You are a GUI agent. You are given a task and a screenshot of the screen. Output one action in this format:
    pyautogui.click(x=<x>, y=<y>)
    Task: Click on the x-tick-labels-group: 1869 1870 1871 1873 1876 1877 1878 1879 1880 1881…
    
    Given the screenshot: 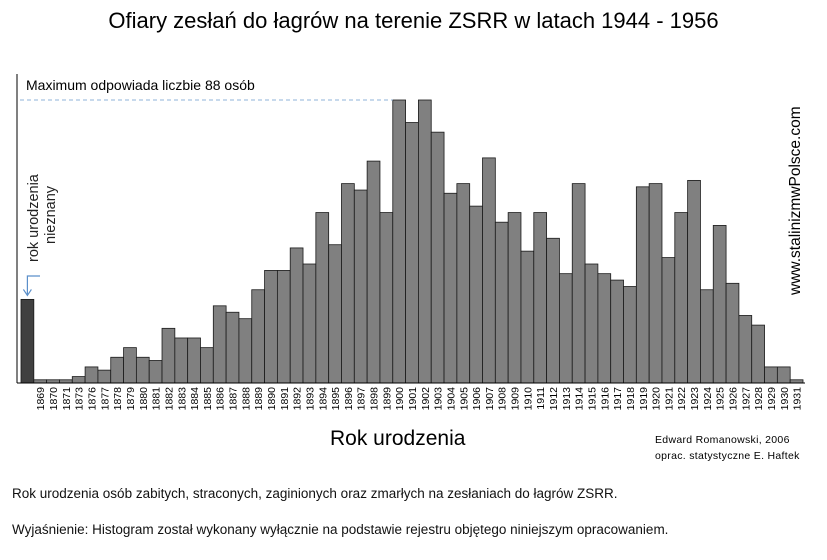 What is the action you would take?
    pyautogui.click(x=419, y=399)
    